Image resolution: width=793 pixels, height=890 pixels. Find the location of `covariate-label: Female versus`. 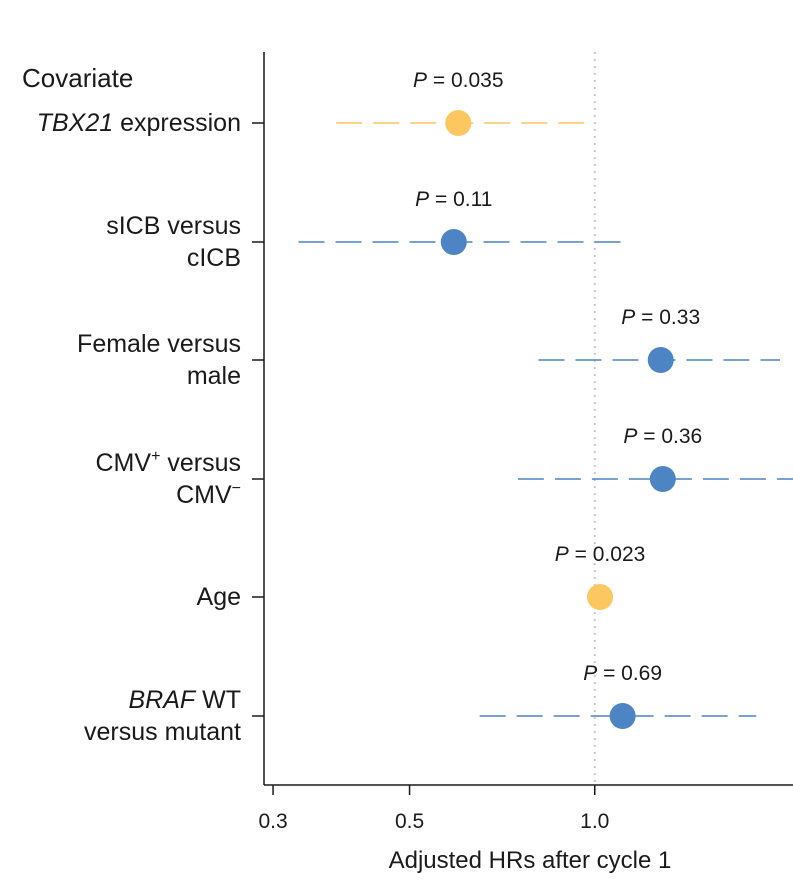

covariate-label: Female versus is located at coordinates (159, 344).